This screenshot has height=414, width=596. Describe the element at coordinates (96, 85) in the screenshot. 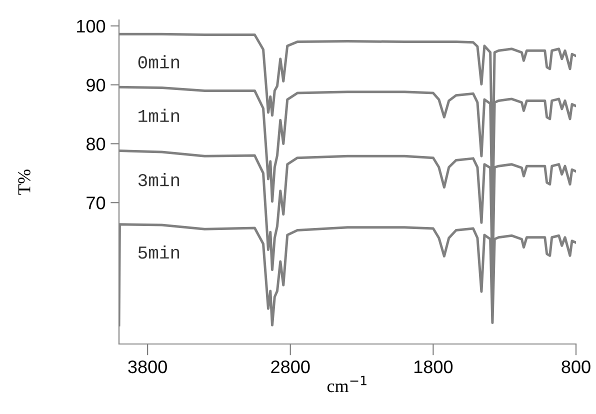

I see `y-tick-label: 90` at that location.